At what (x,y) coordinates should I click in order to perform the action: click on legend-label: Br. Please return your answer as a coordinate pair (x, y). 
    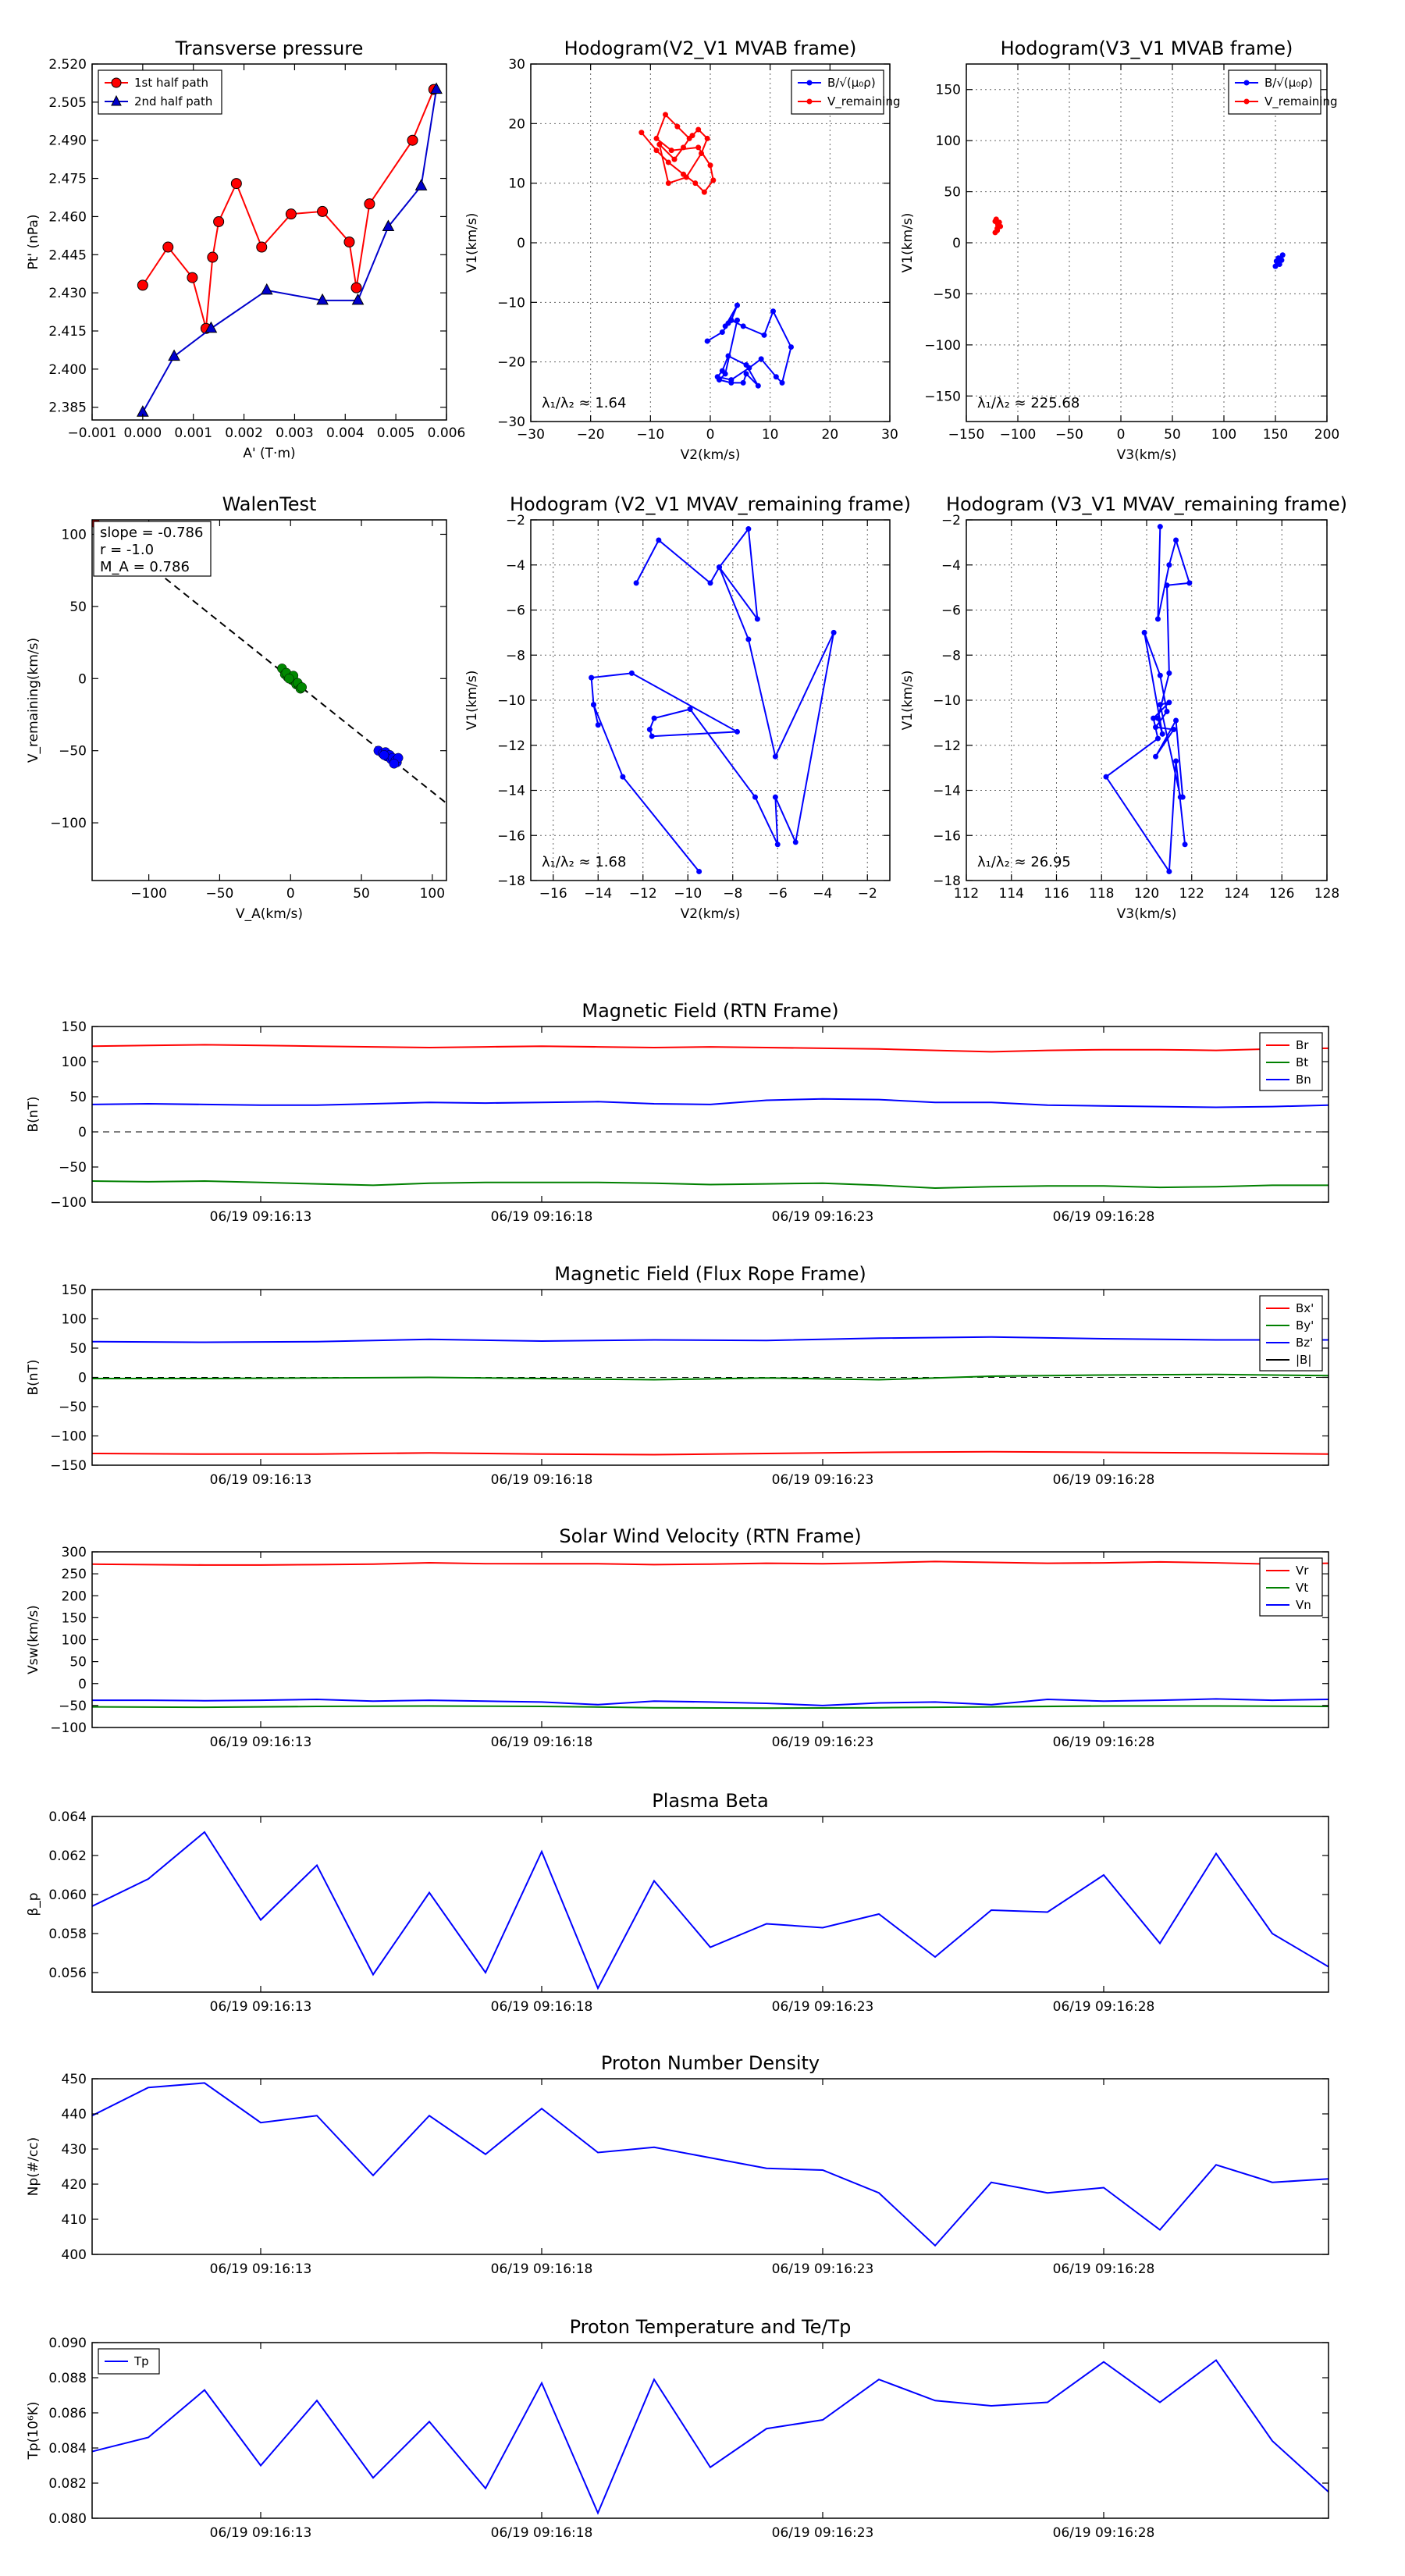
    Looking at the image, I should click on (1302, 1045).